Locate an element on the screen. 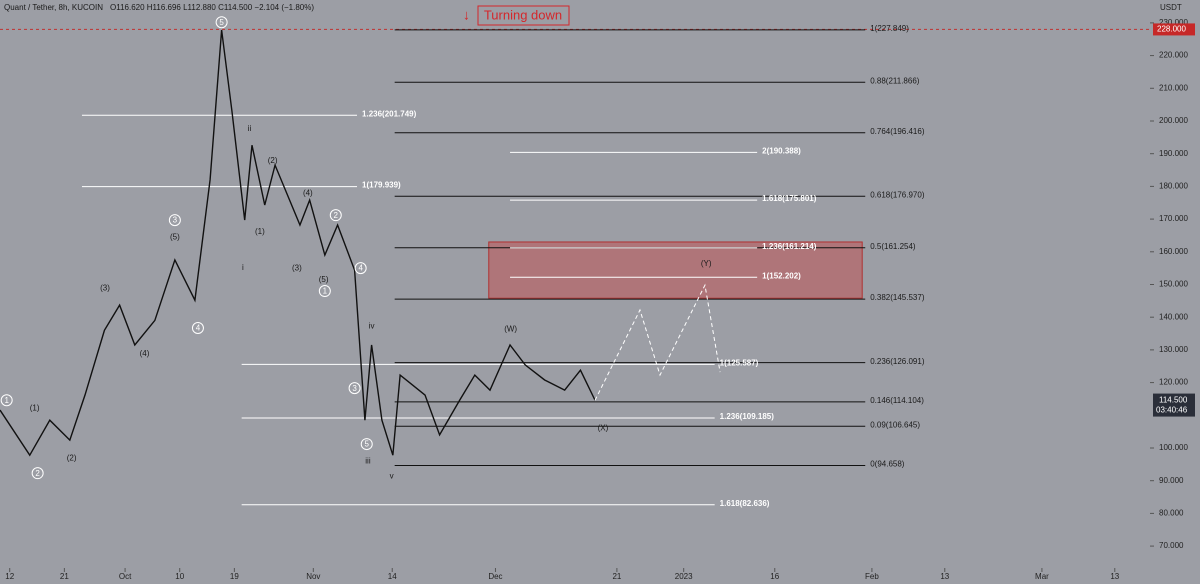 This screenshot has height=584, width=1200. y-tick-label: 230.000 is located at coordinates (1173, 22).